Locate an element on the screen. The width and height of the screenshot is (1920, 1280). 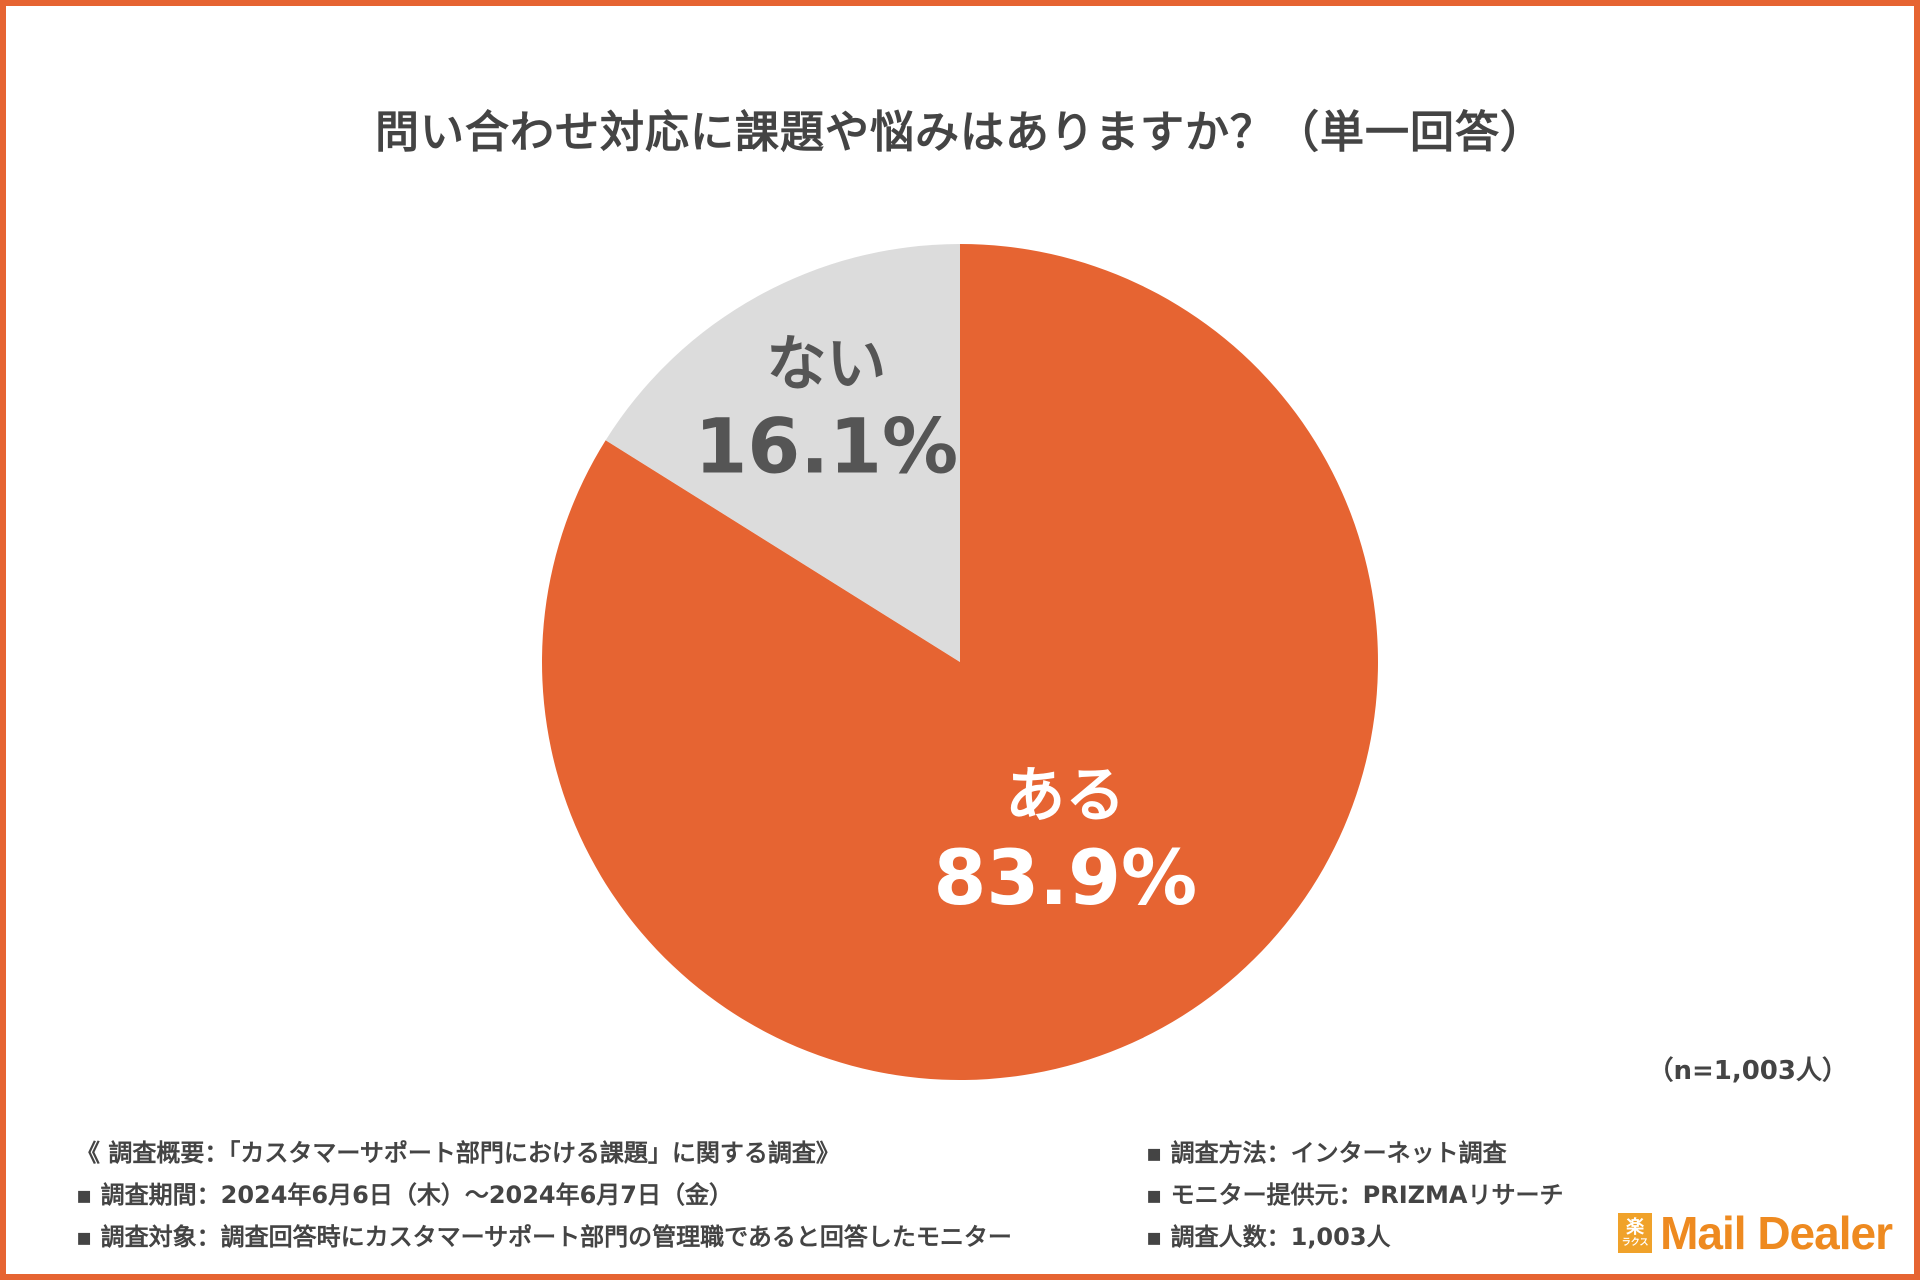
rakus-logo-icon: 楽 ラクス is located at coordinates (1635, 1233).